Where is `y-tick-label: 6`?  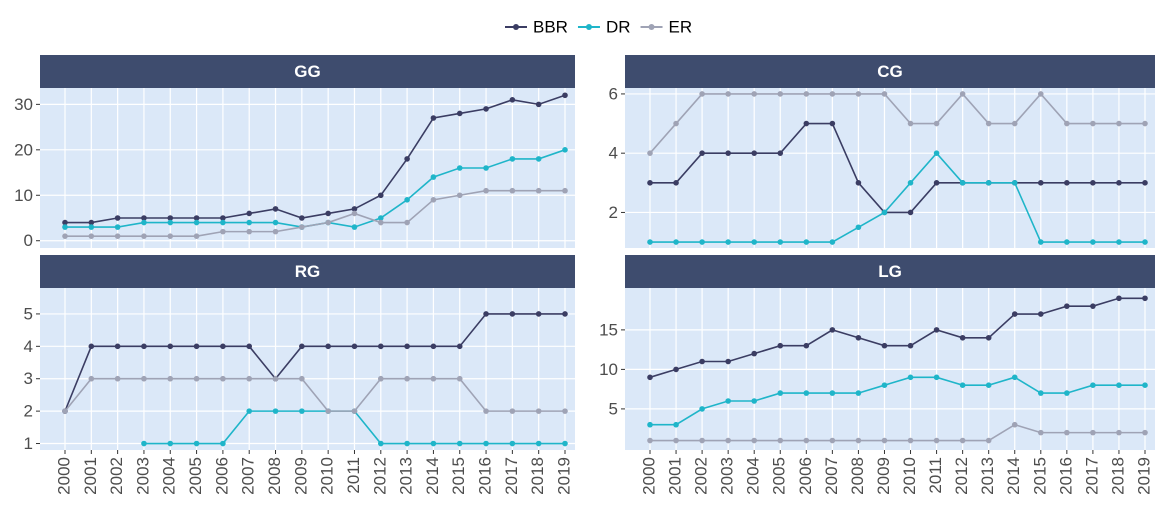
y-tick-label: 6 is located at coordinates (613, 93).